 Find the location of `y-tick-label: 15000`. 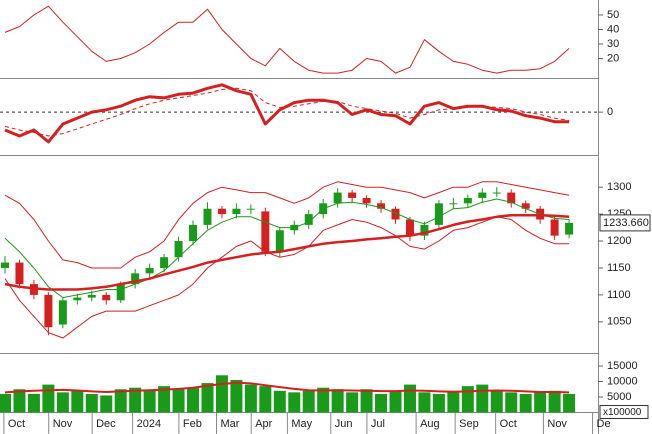

y-tick-label: 15000 is located at coordinates (622, 366).